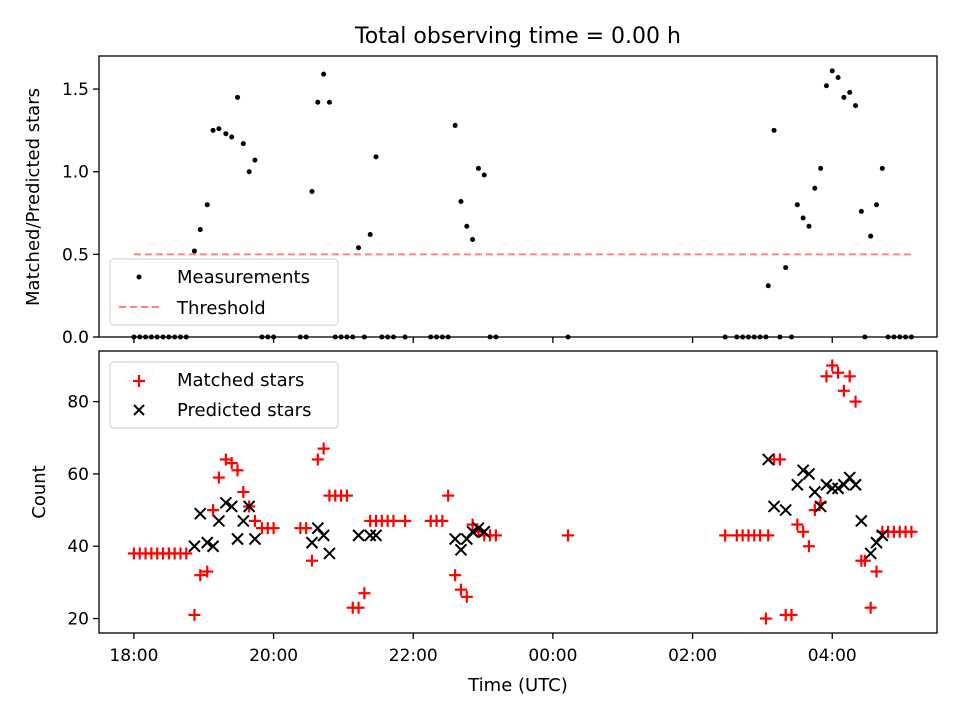  Describe the element at coordinates (517, 685) in the screenshot. I see `x-axis-label: Time (UTC)` at that location.